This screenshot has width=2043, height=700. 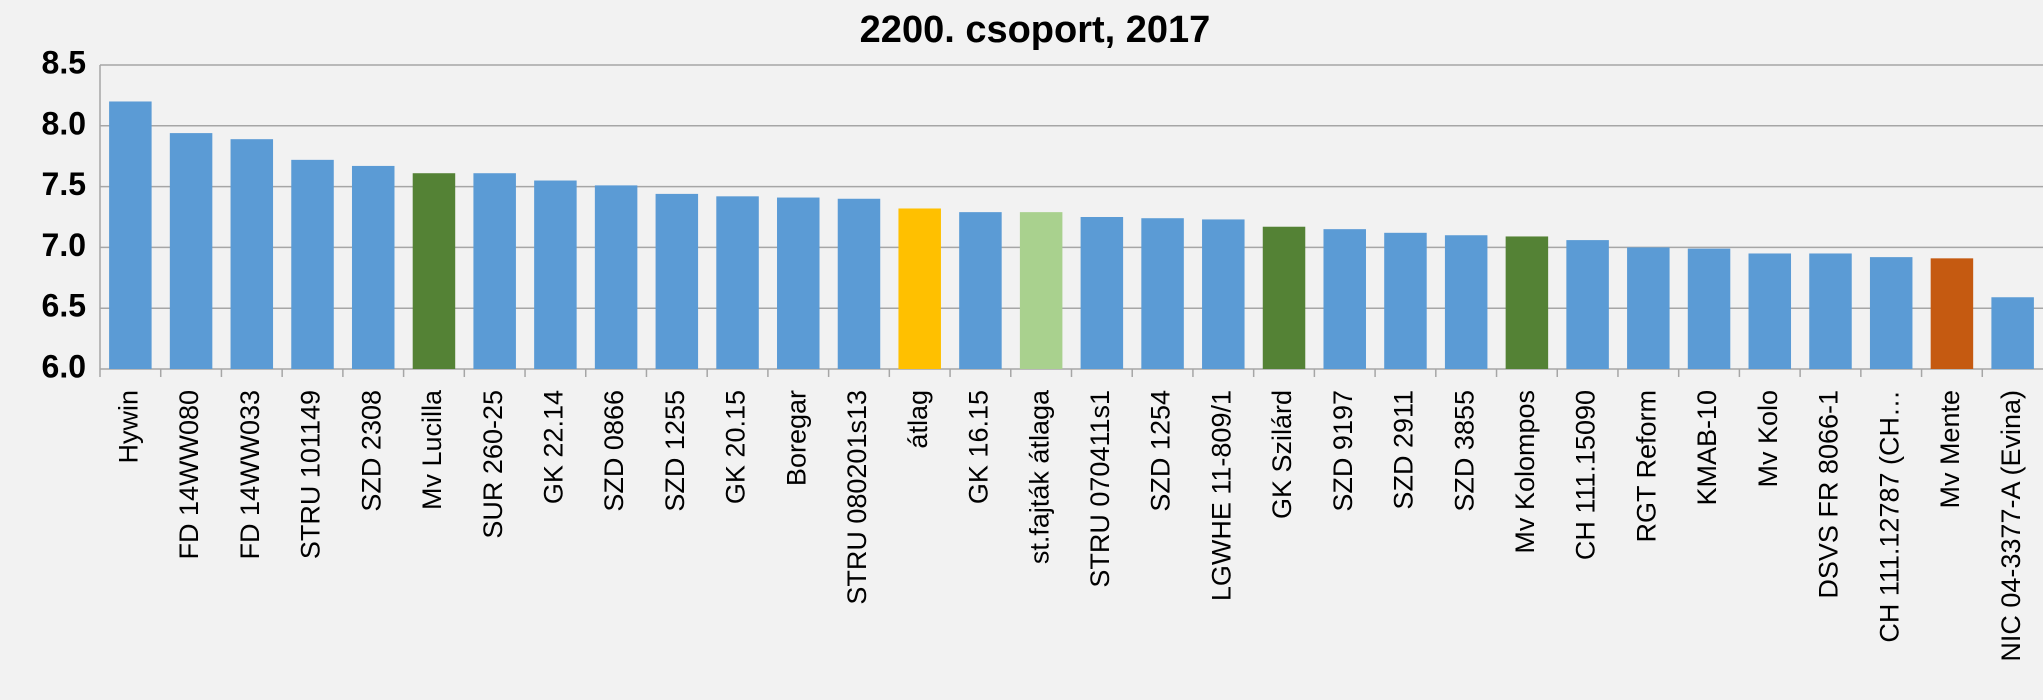 What do you see at coordinates (189, 475) in the screenshot?
I see `x-tick-label: FD 14WW080` at bounding box center [189, 475].